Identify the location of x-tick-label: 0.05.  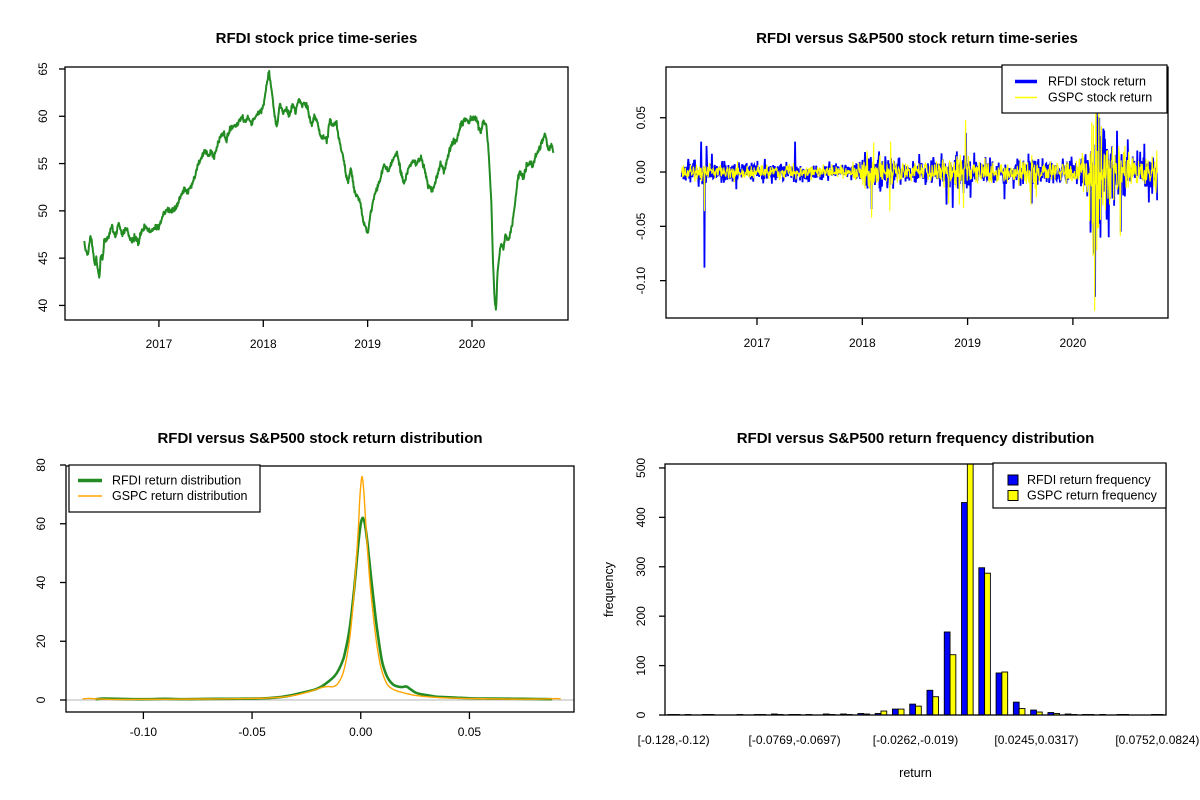
(470, 732).